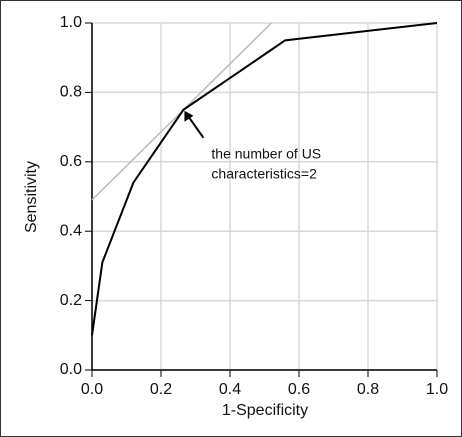 This screenshot has width=462, height=437. I want to click on arrow-head, so click(189, 116).